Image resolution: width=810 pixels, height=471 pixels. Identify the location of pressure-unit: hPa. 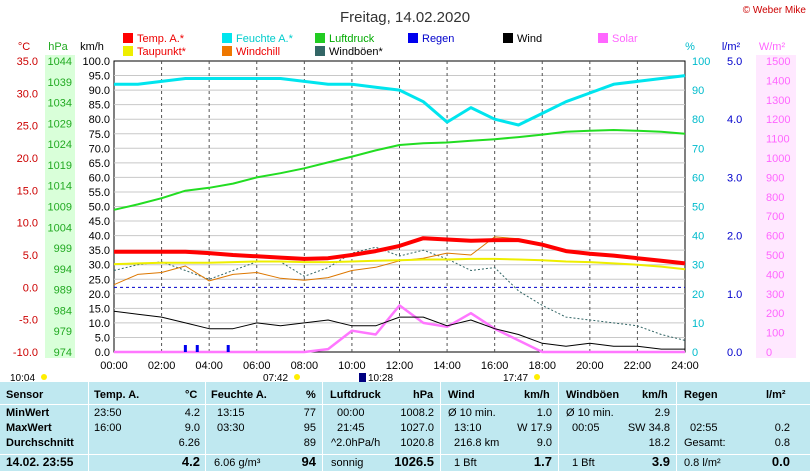
(423, 395).